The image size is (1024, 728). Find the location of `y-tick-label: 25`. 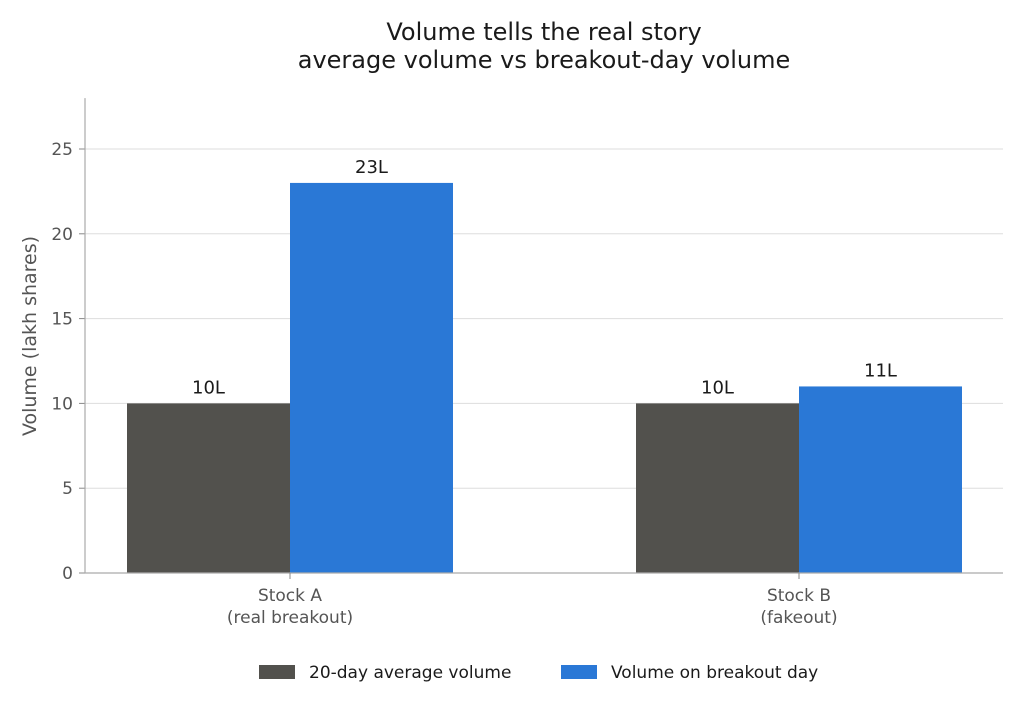

y-tick-label: 25 is located at coordinates (62, 150).